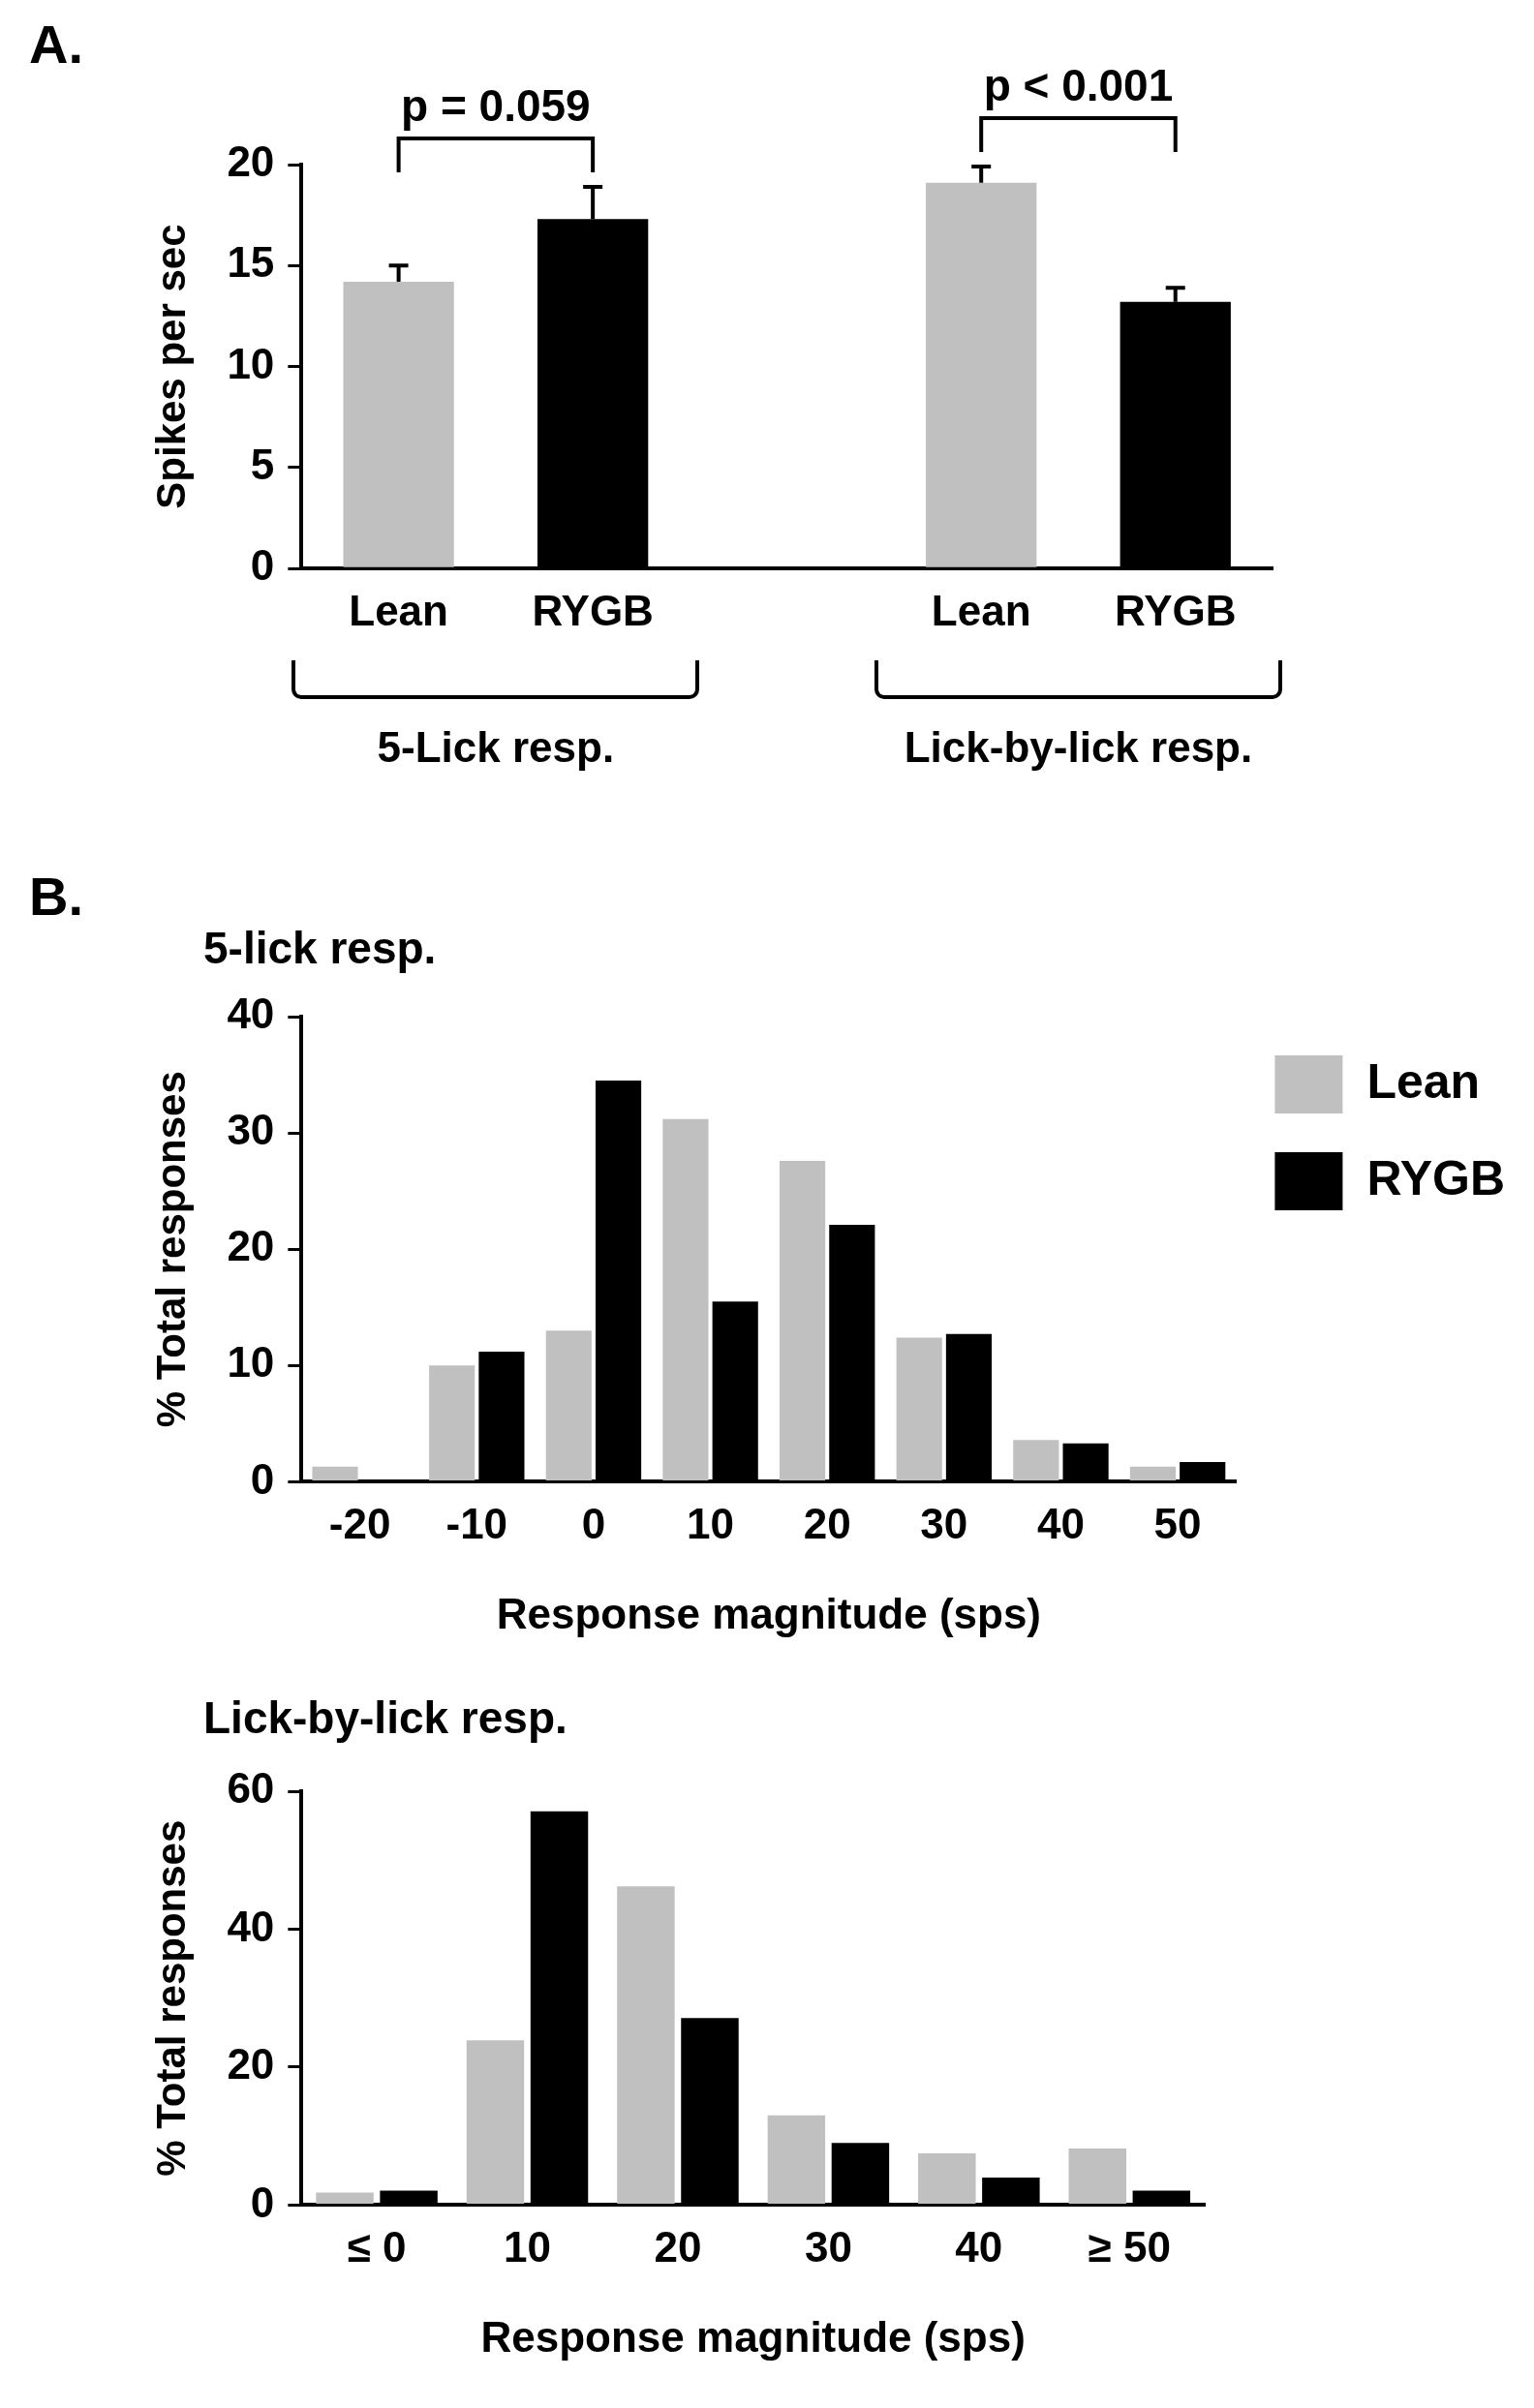  I want to click on text: p < 0.001, so click(1078, 85).